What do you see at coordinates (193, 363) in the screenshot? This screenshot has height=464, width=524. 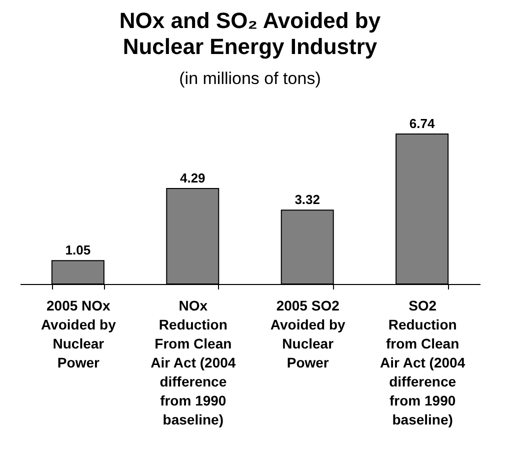 I see `x-tick-label: NOx Reduction From Clean Air Act (2004 difference from 1990 baseline)` at bounding box center [193, 363].